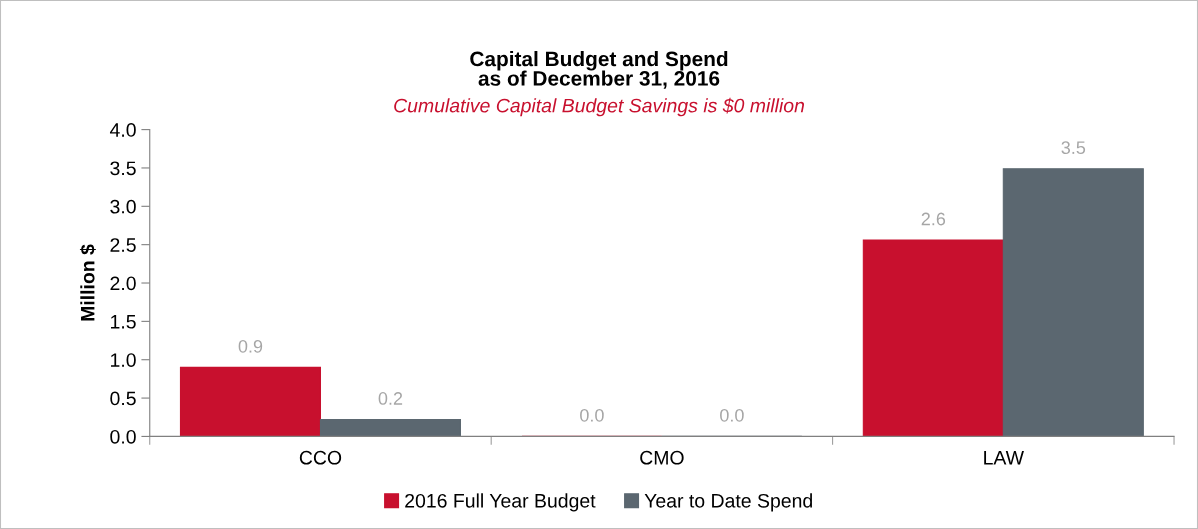 The image size is (1198, 529). Describe the element at coordinates (123, 436) in the screenshot. I see `y-tick-label: 0.0` at that location.